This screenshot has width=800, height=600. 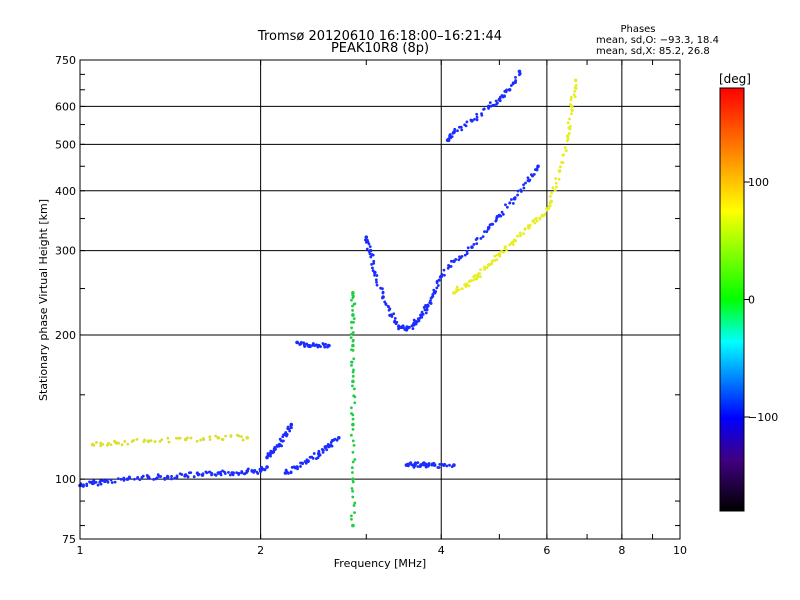 What do you see at coordinates (65, 479) in the screenshot?
I see `y-tick-label: 100` at bounding box center [65, 479].